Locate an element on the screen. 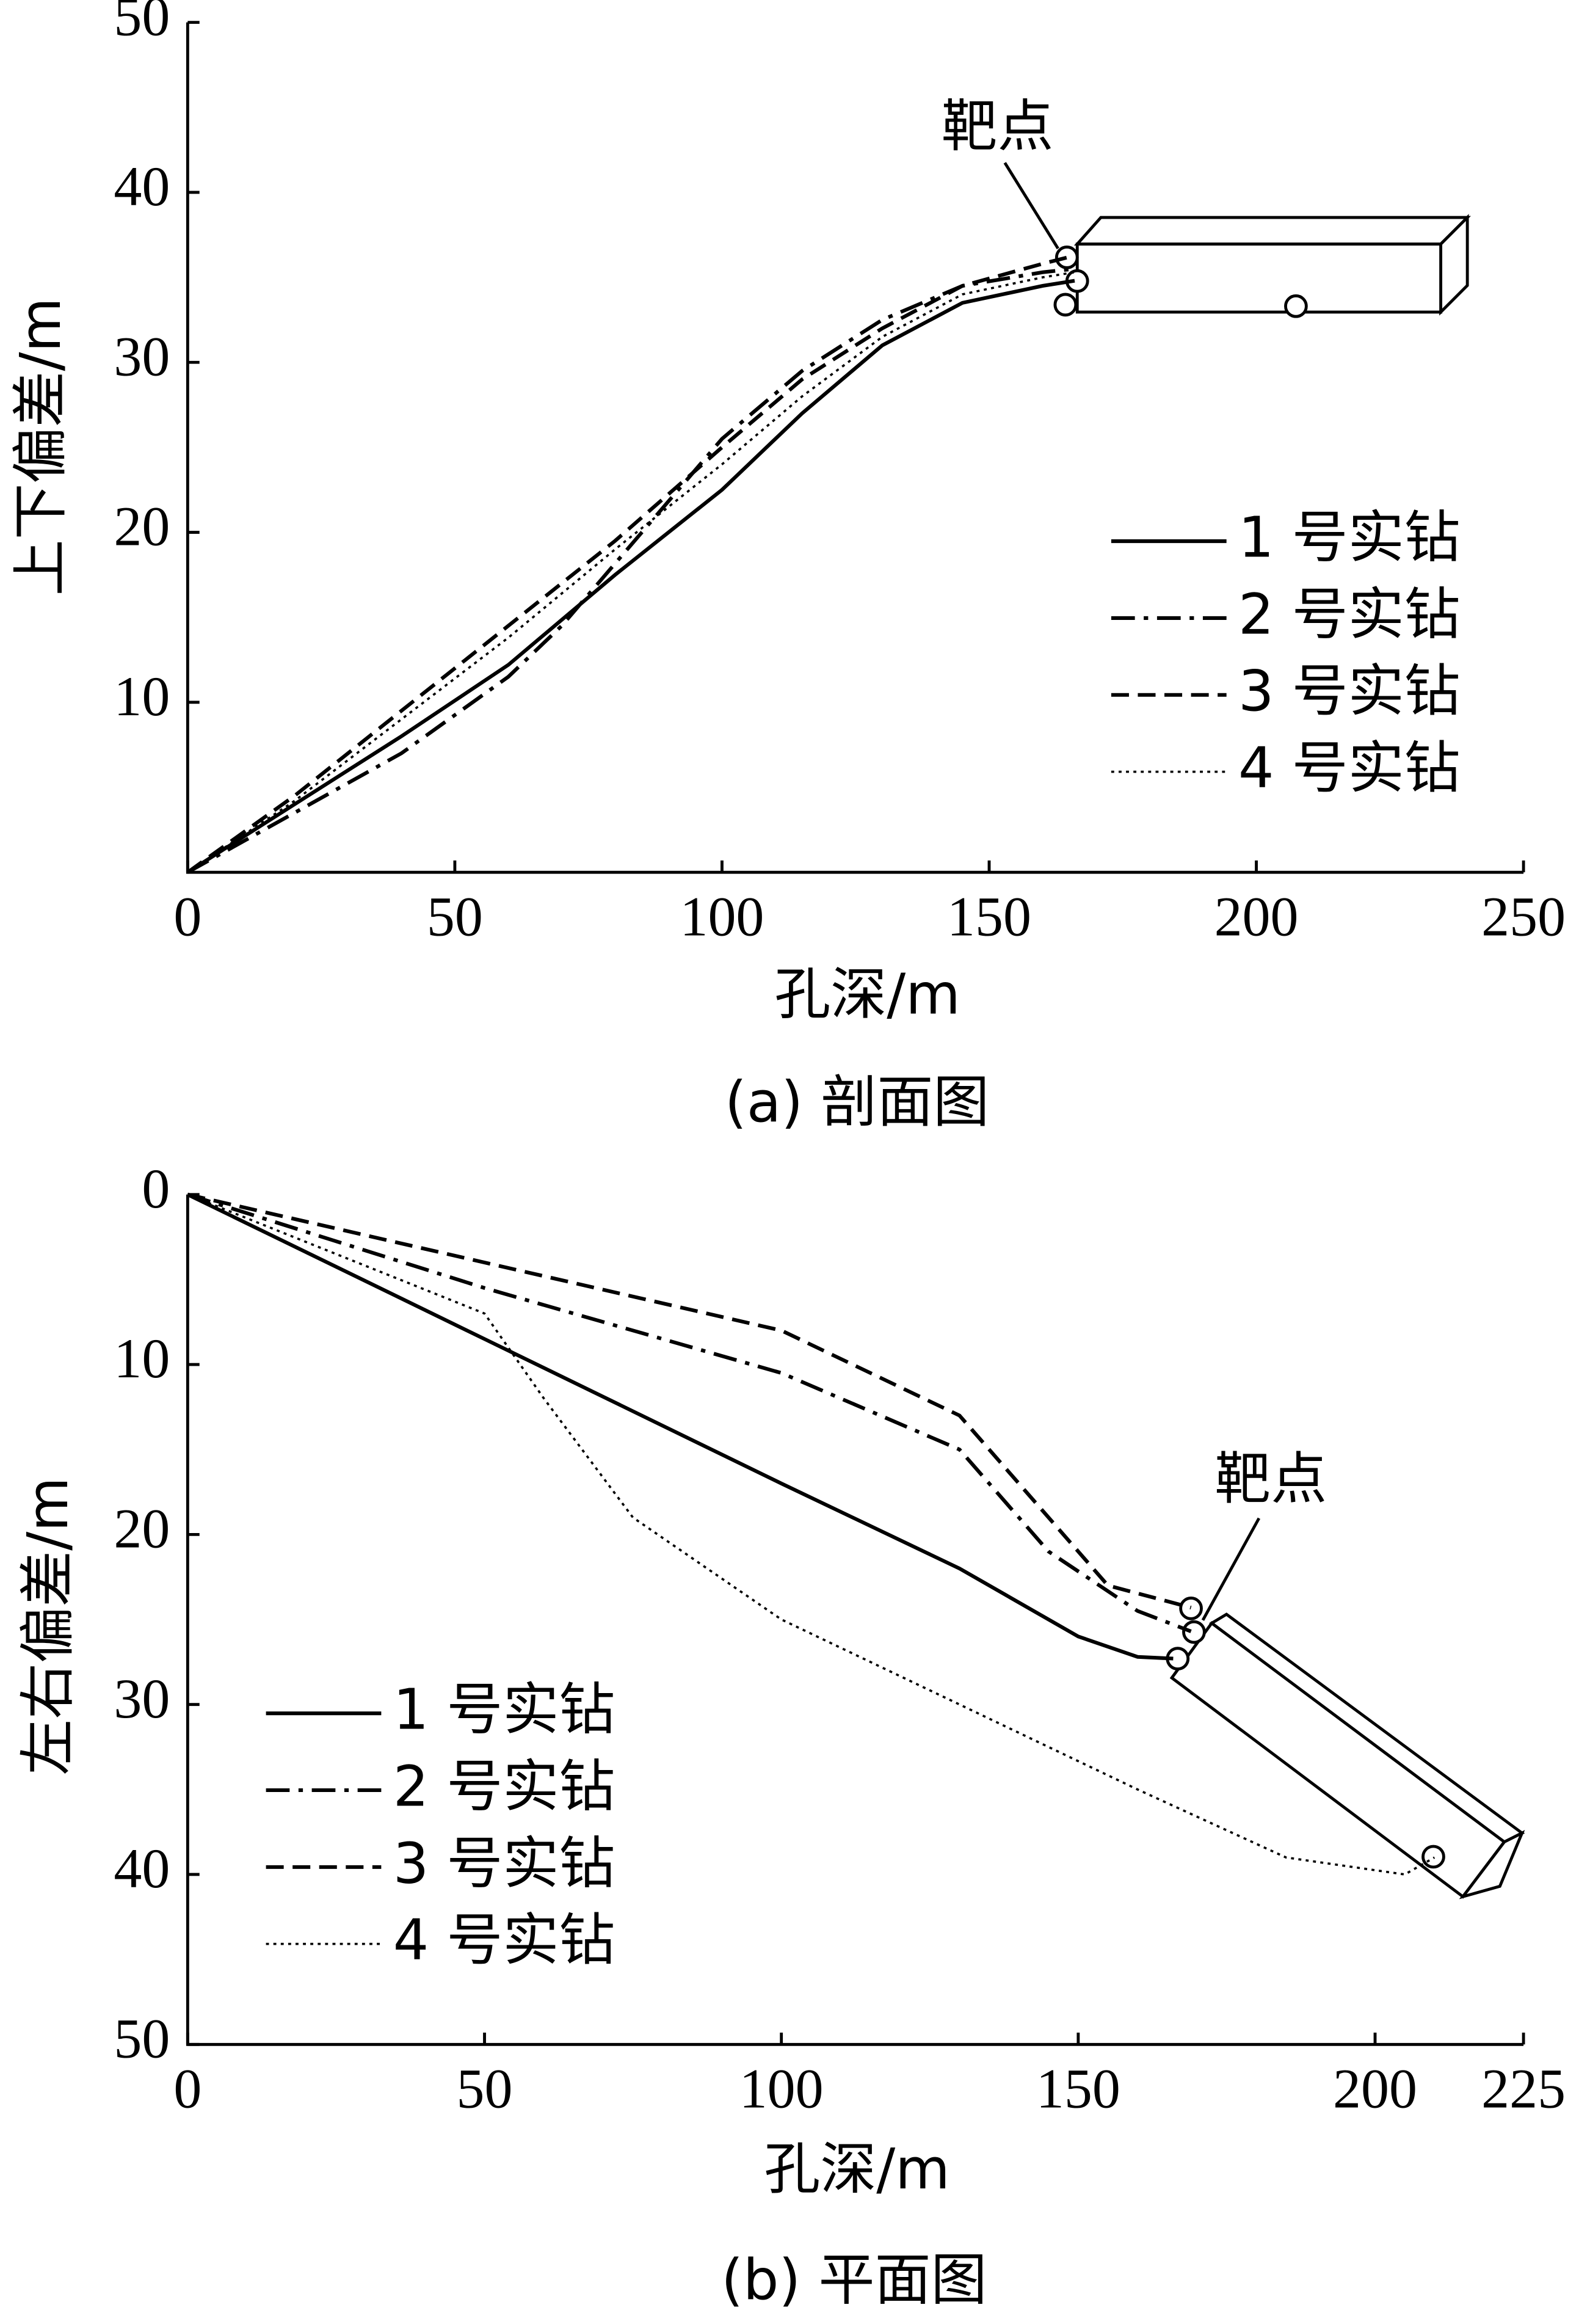  y-axis-label: 左右偏差/m is located at coordinates (48, 1626).